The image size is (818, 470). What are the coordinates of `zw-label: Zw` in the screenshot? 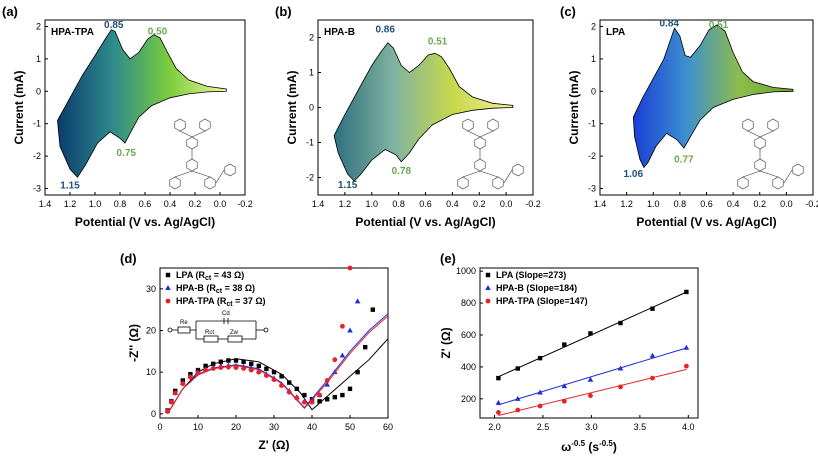 It's located at (234, 333).